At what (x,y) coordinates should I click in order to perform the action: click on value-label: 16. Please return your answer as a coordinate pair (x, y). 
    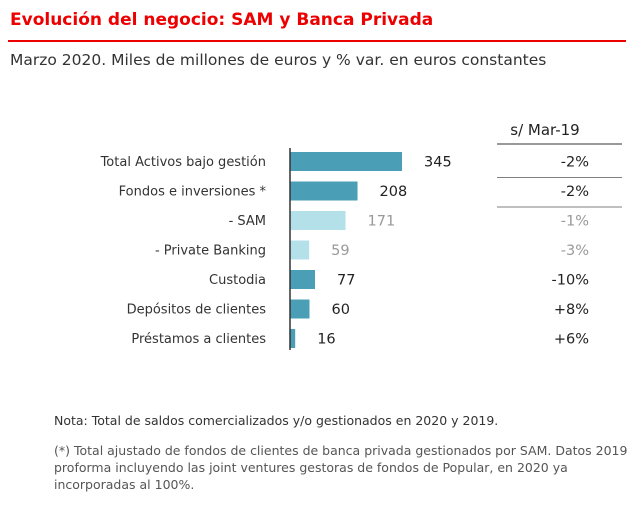
    Looking at the image, I should click on (326, 340).